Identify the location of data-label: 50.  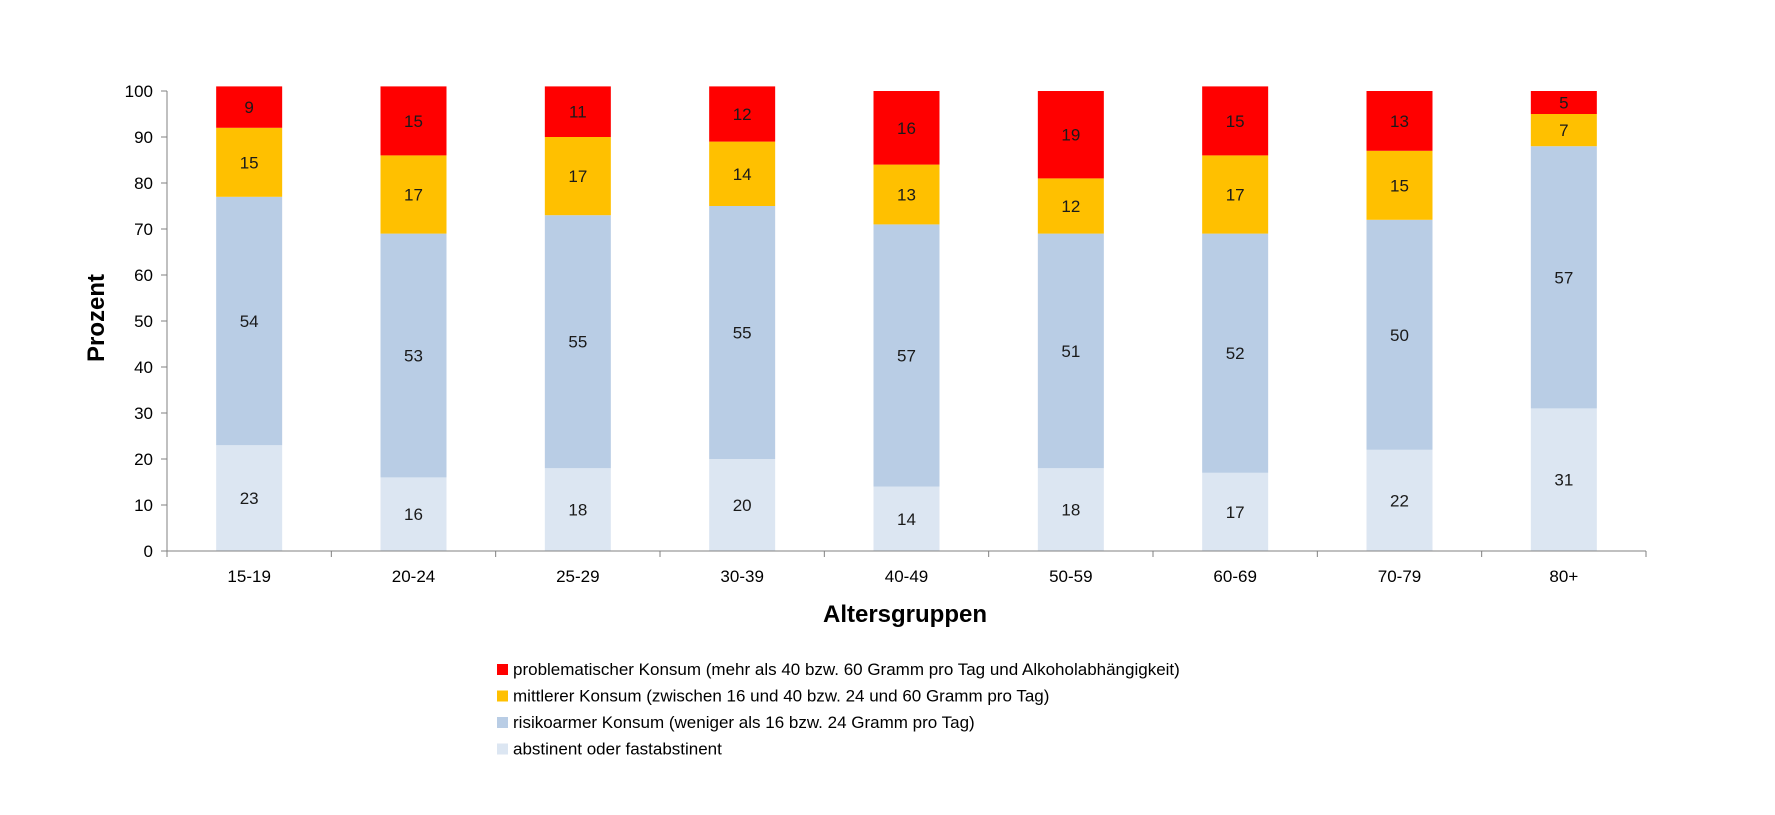
(1399, 335).